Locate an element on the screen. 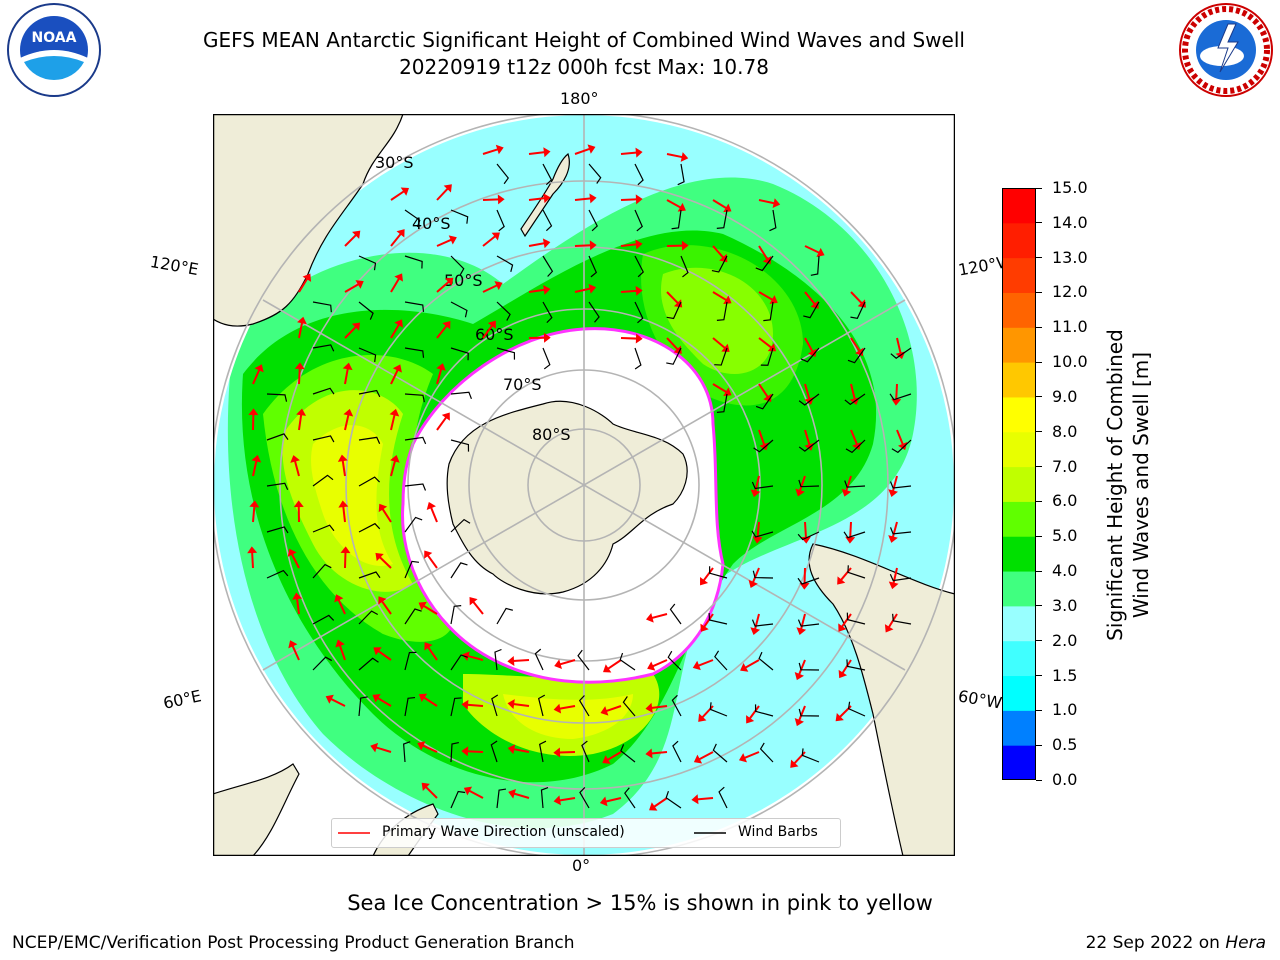 This screenshot has height=960, width=1280. colorbar-tick-mark is located at coordinates (1039, 258).